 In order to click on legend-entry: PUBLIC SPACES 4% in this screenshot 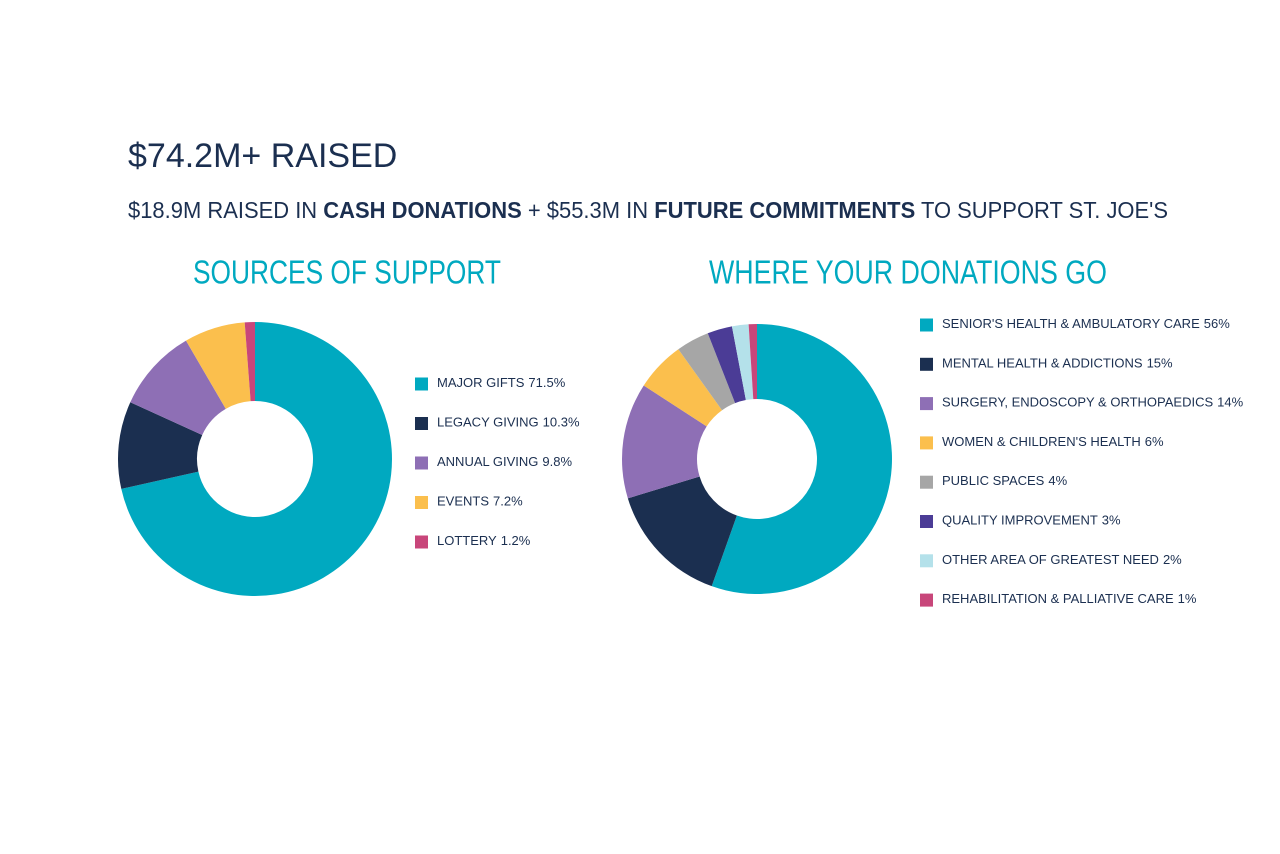, I will do `click(1005, 481)`.